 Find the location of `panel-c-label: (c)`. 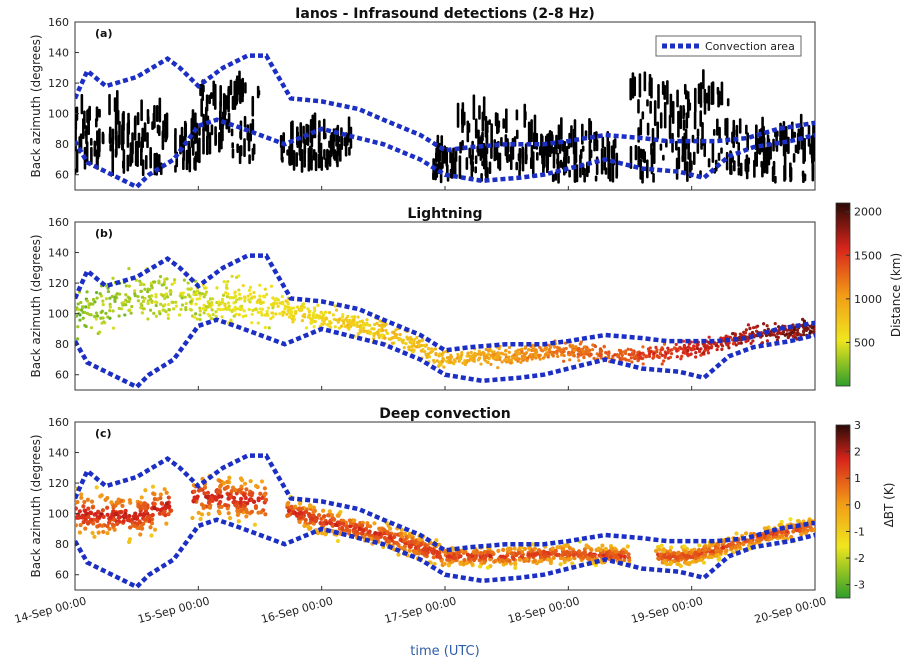

panel-c-label: (c) is located at coordinates (103, 433).